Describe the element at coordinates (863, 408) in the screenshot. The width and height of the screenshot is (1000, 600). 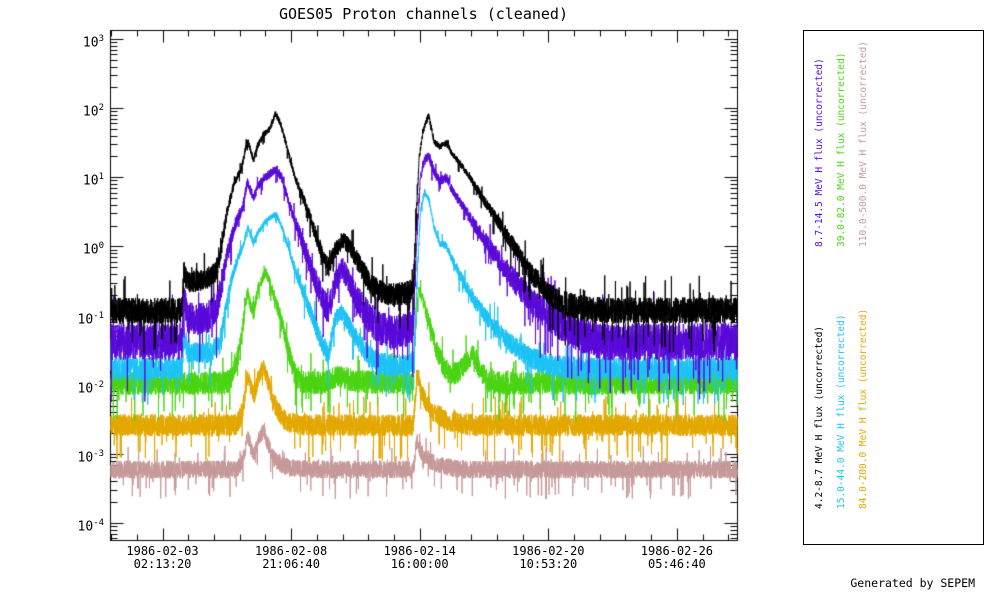
I see `legend-label: 84.0-200.0 MeV H flux (uncorrected)` at that location.